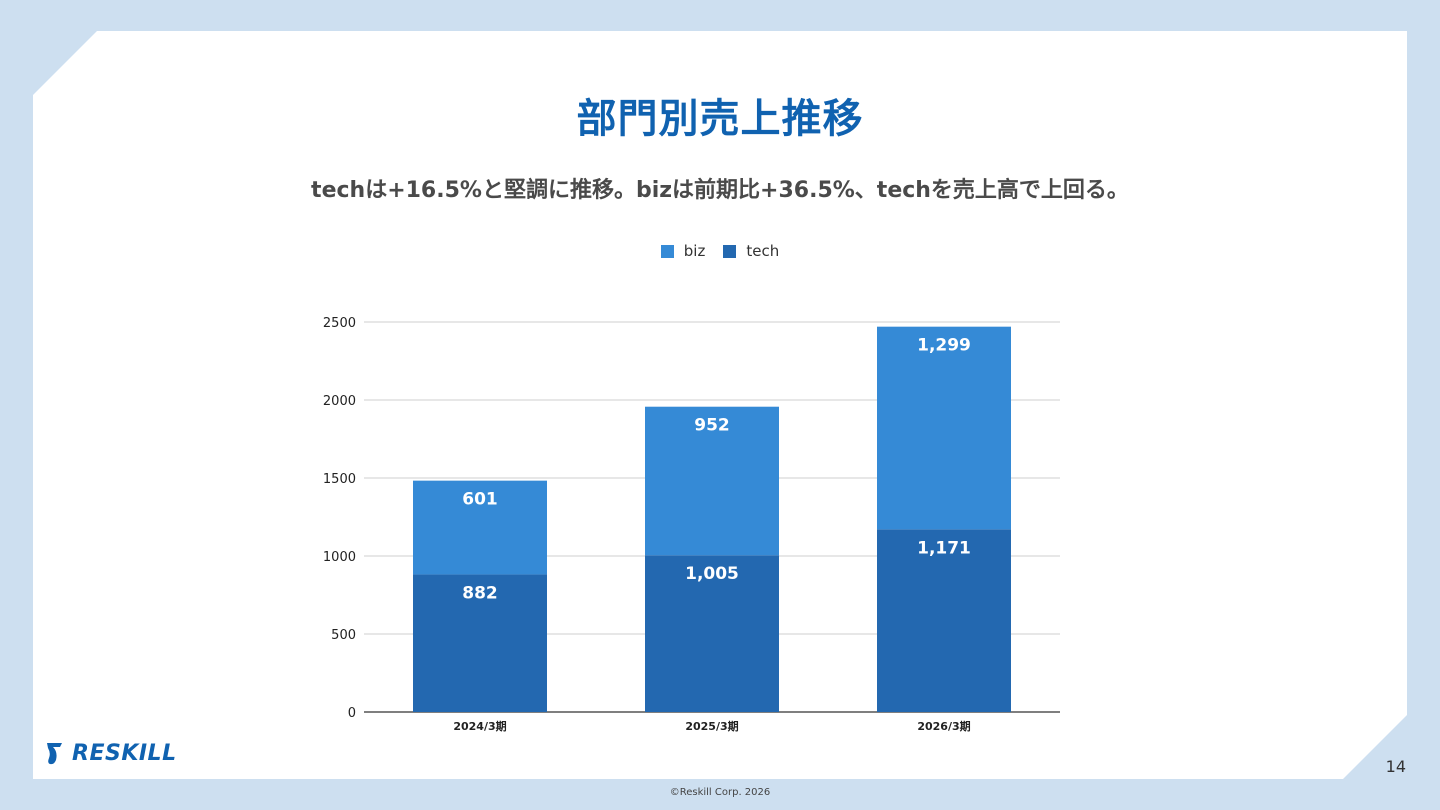 The image size is (1440, 810). I want to click on data-label-tech: 882, so click(480, 593).